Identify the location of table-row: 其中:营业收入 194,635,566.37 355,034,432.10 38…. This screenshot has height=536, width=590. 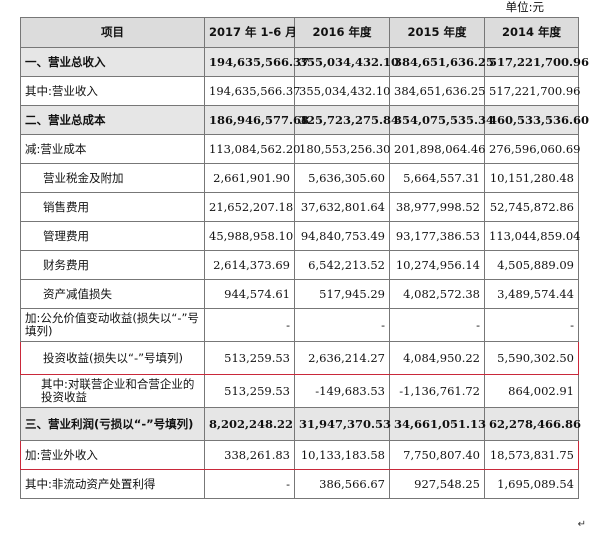
(300, 91).